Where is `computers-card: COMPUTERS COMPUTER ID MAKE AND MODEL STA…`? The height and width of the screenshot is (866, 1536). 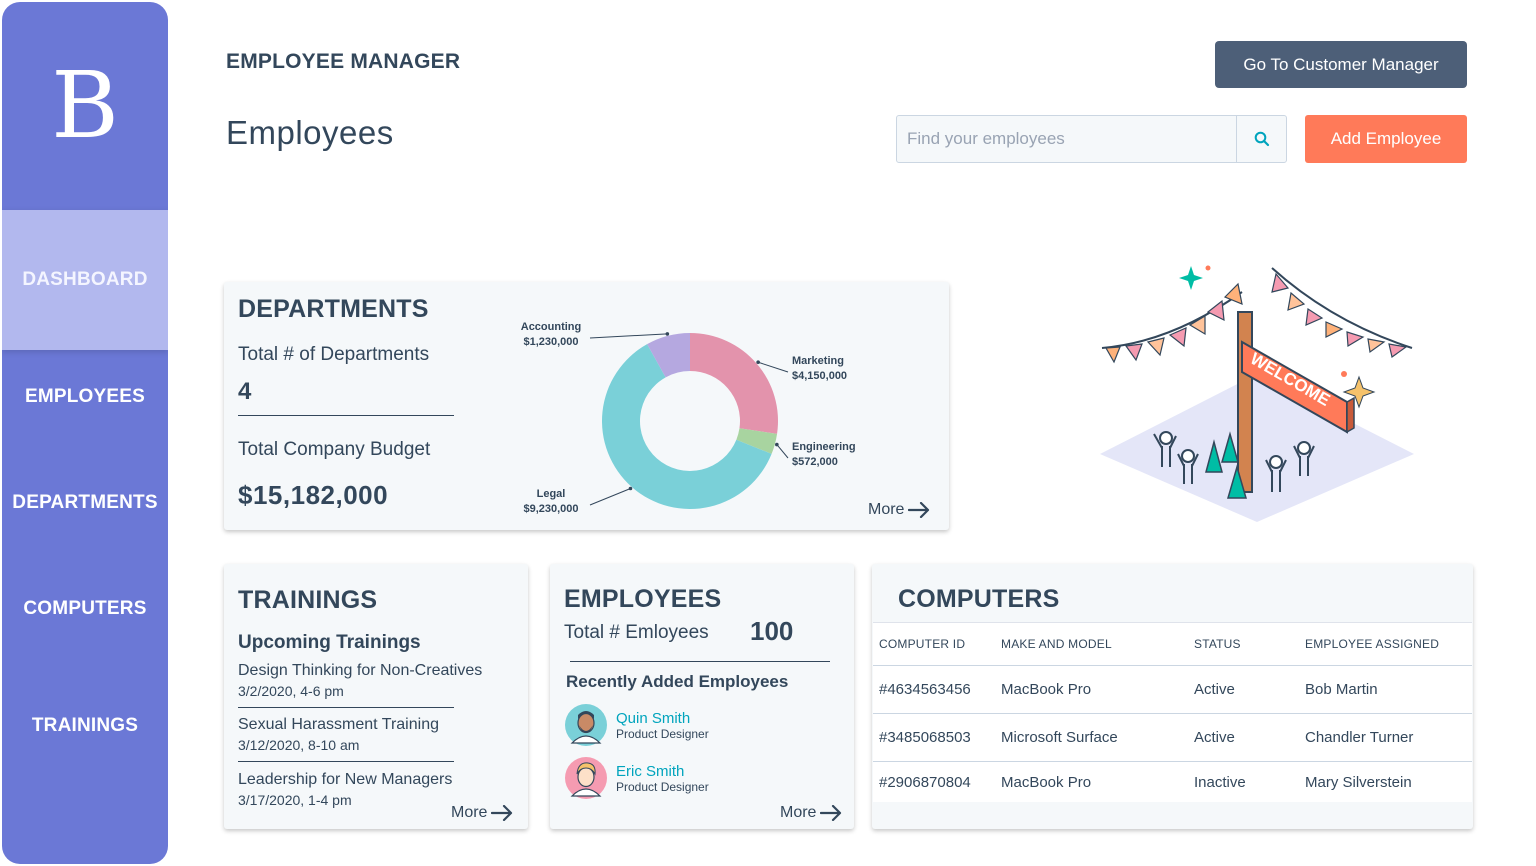 computers-card: COMPUTERS COMPUTER ID MAKE AND MODEL STA… is located at coordinates (1172, 696).